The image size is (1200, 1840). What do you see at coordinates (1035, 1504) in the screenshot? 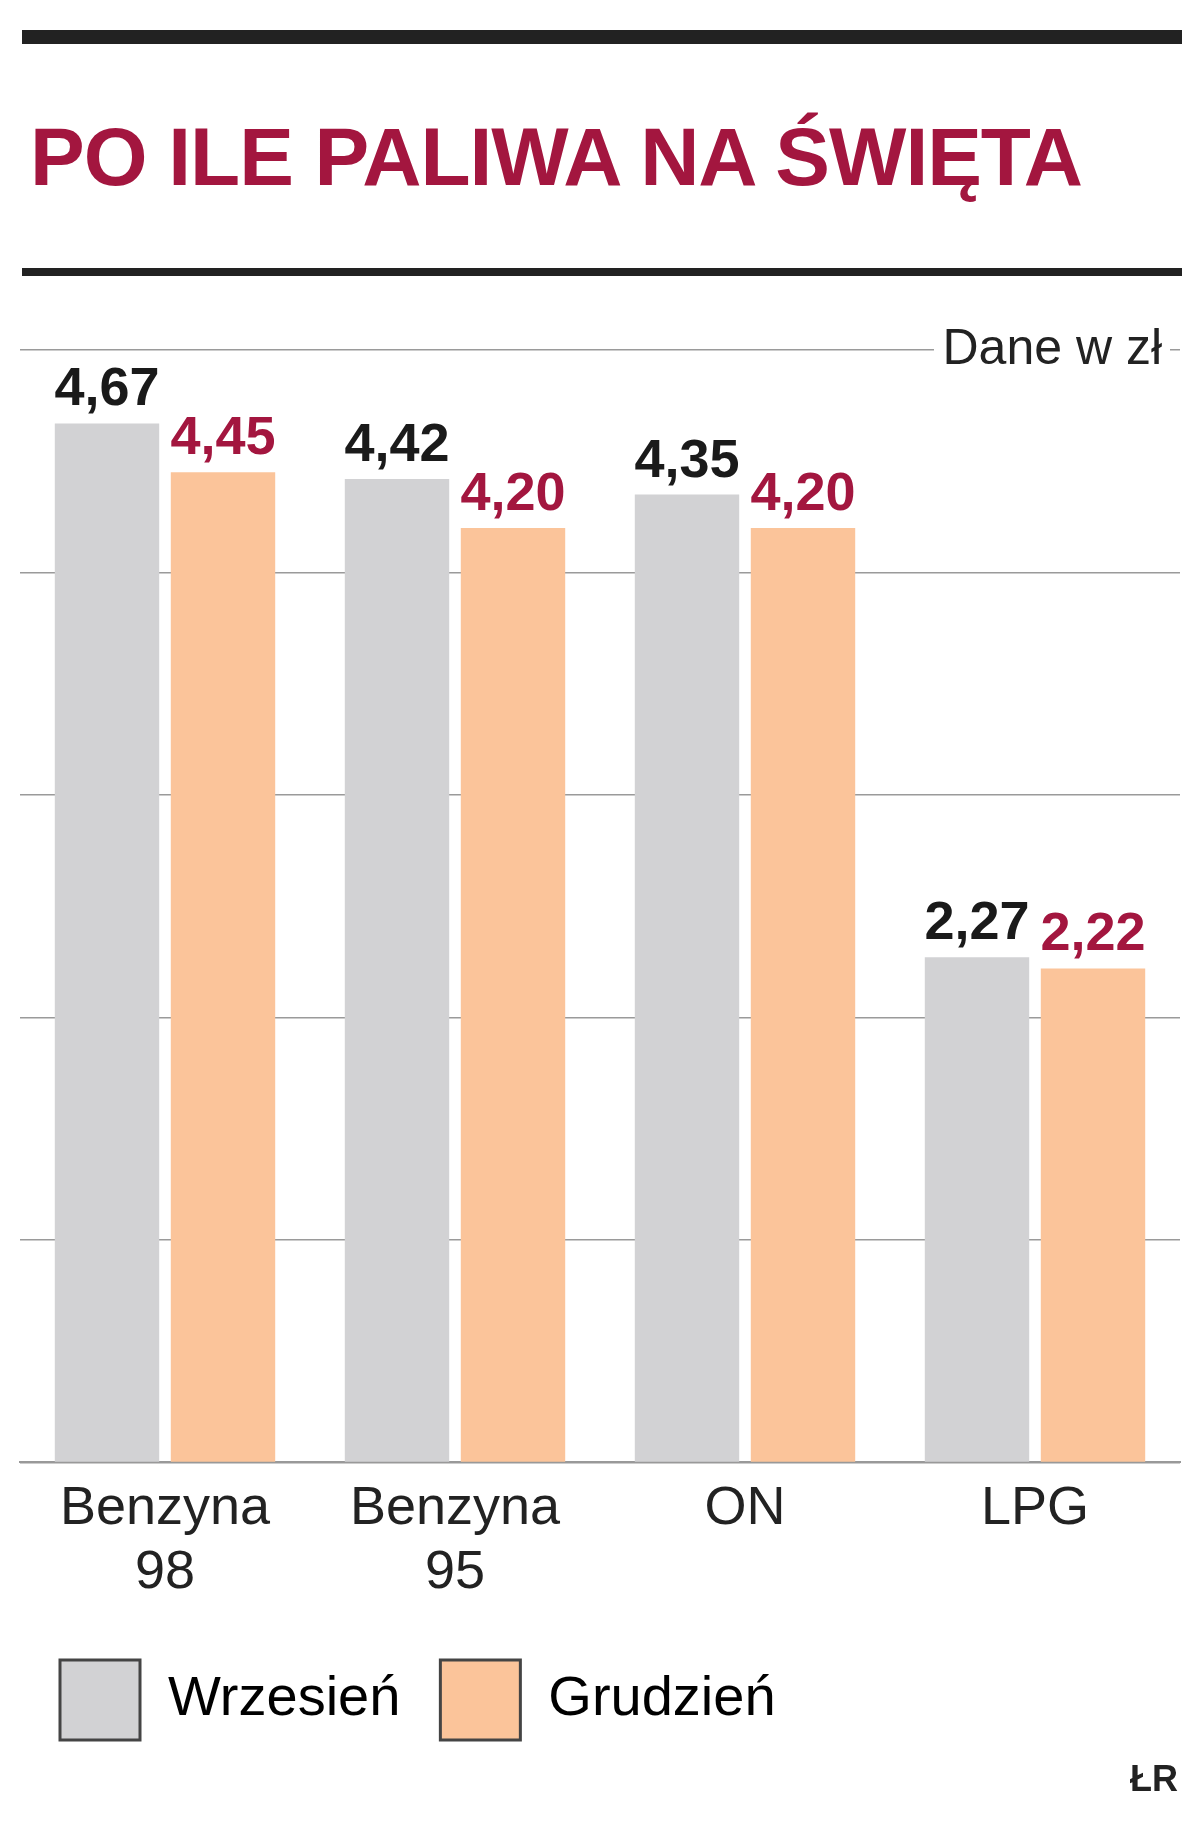
I see `x-tick-label: LPG` at bounding box center [1035, 1504].